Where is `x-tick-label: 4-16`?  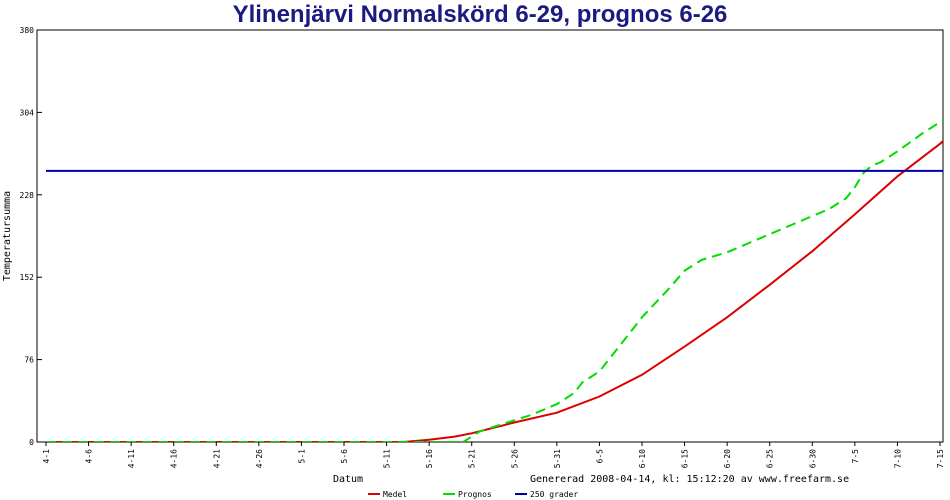 x-tick-label: 4-16 is located at coordinates (174, 458).